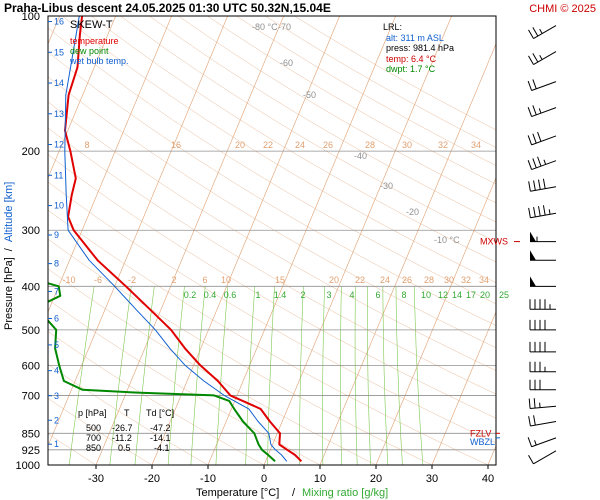  I want to click on theta-label-mid: 2, so click(173, 280).